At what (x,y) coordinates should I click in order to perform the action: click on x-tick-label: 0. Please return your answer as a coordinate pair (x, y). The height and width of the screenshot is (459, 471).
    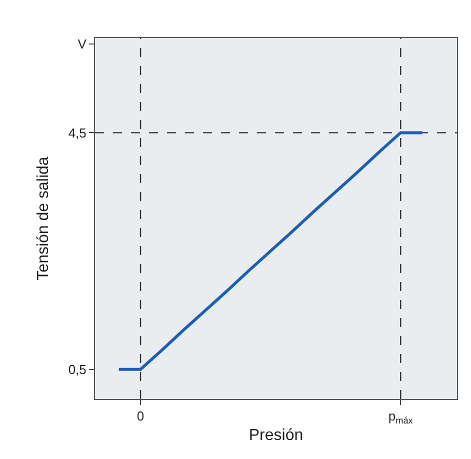
    Looking at the image, I should click on (140, 416).